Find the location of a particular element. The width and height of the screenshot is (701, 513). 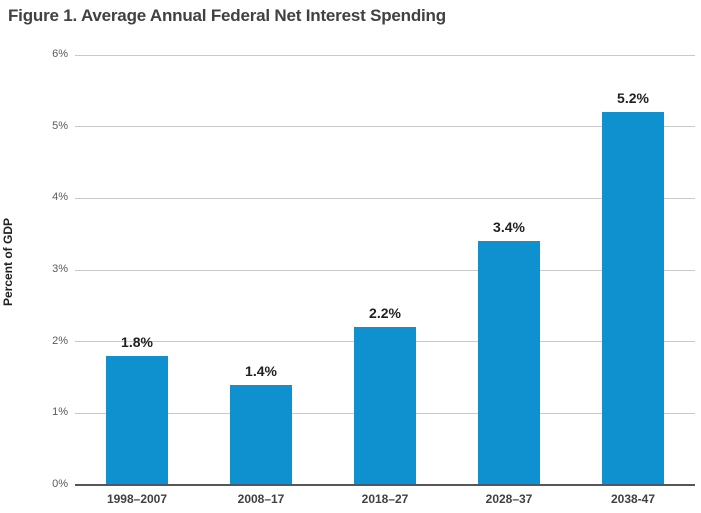

y-tick-label: 2% is located at coordinates (60, 340).